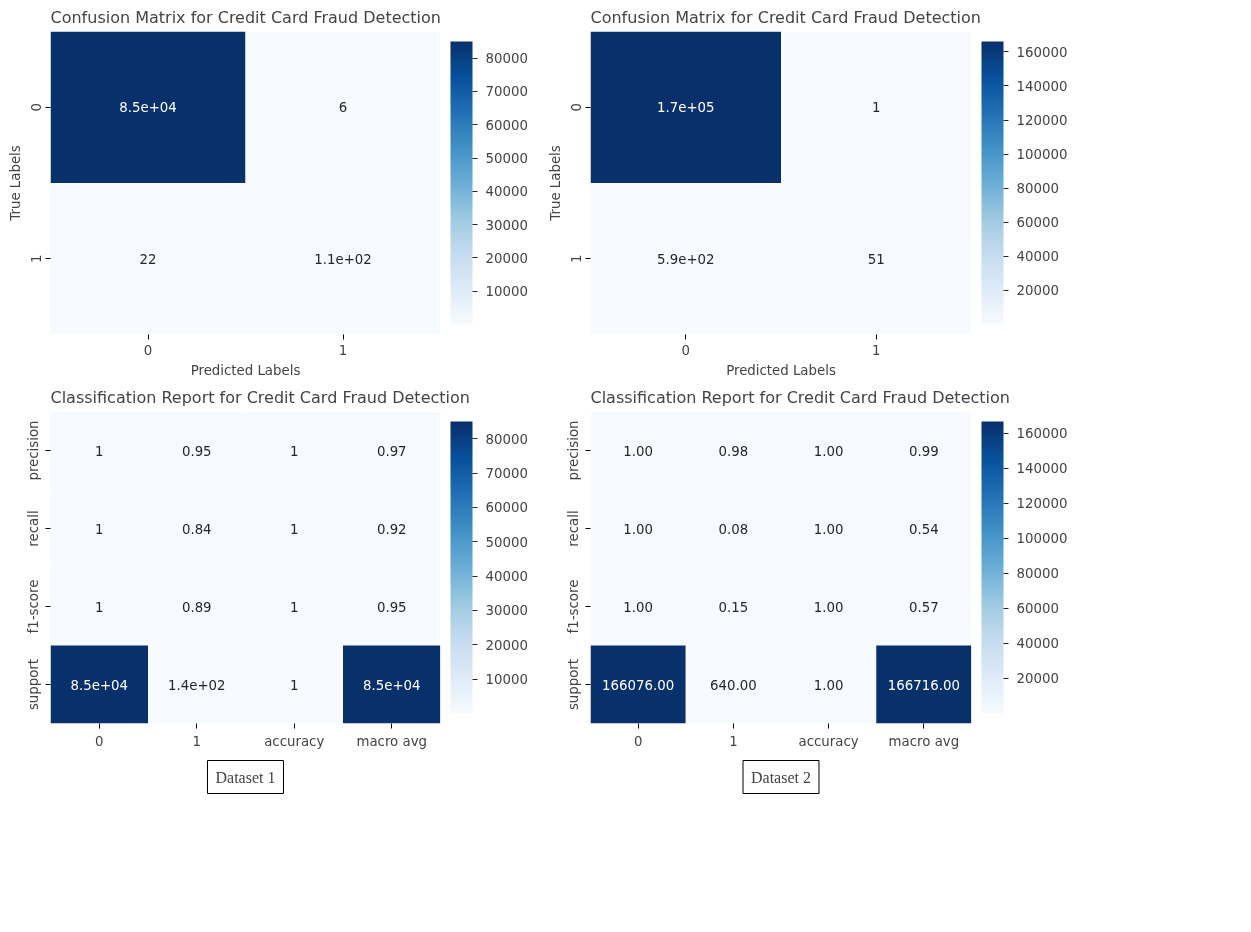 The width and height of the screenshot is (1251, 932). I want to click on text: Dataset 1, so click(245, 777).